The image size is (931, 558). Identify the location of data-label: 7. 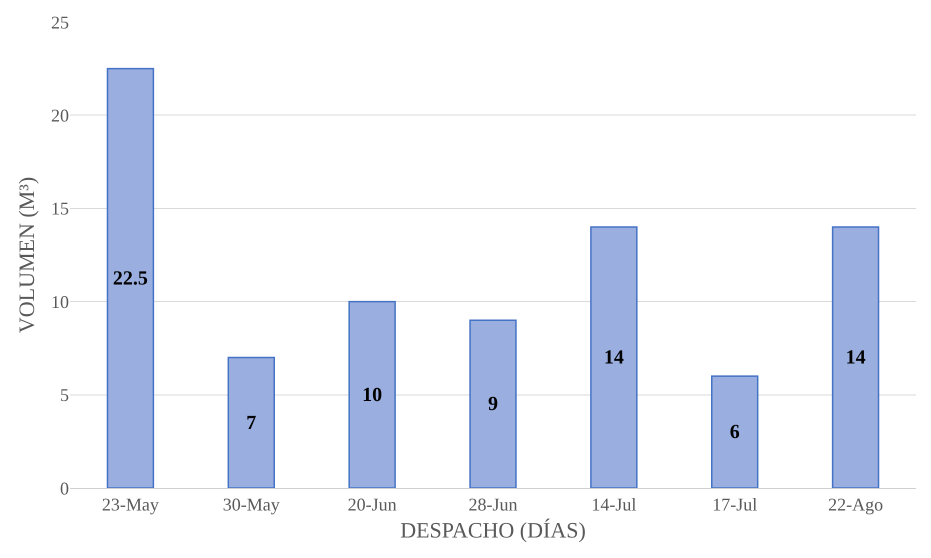
(251, 423).